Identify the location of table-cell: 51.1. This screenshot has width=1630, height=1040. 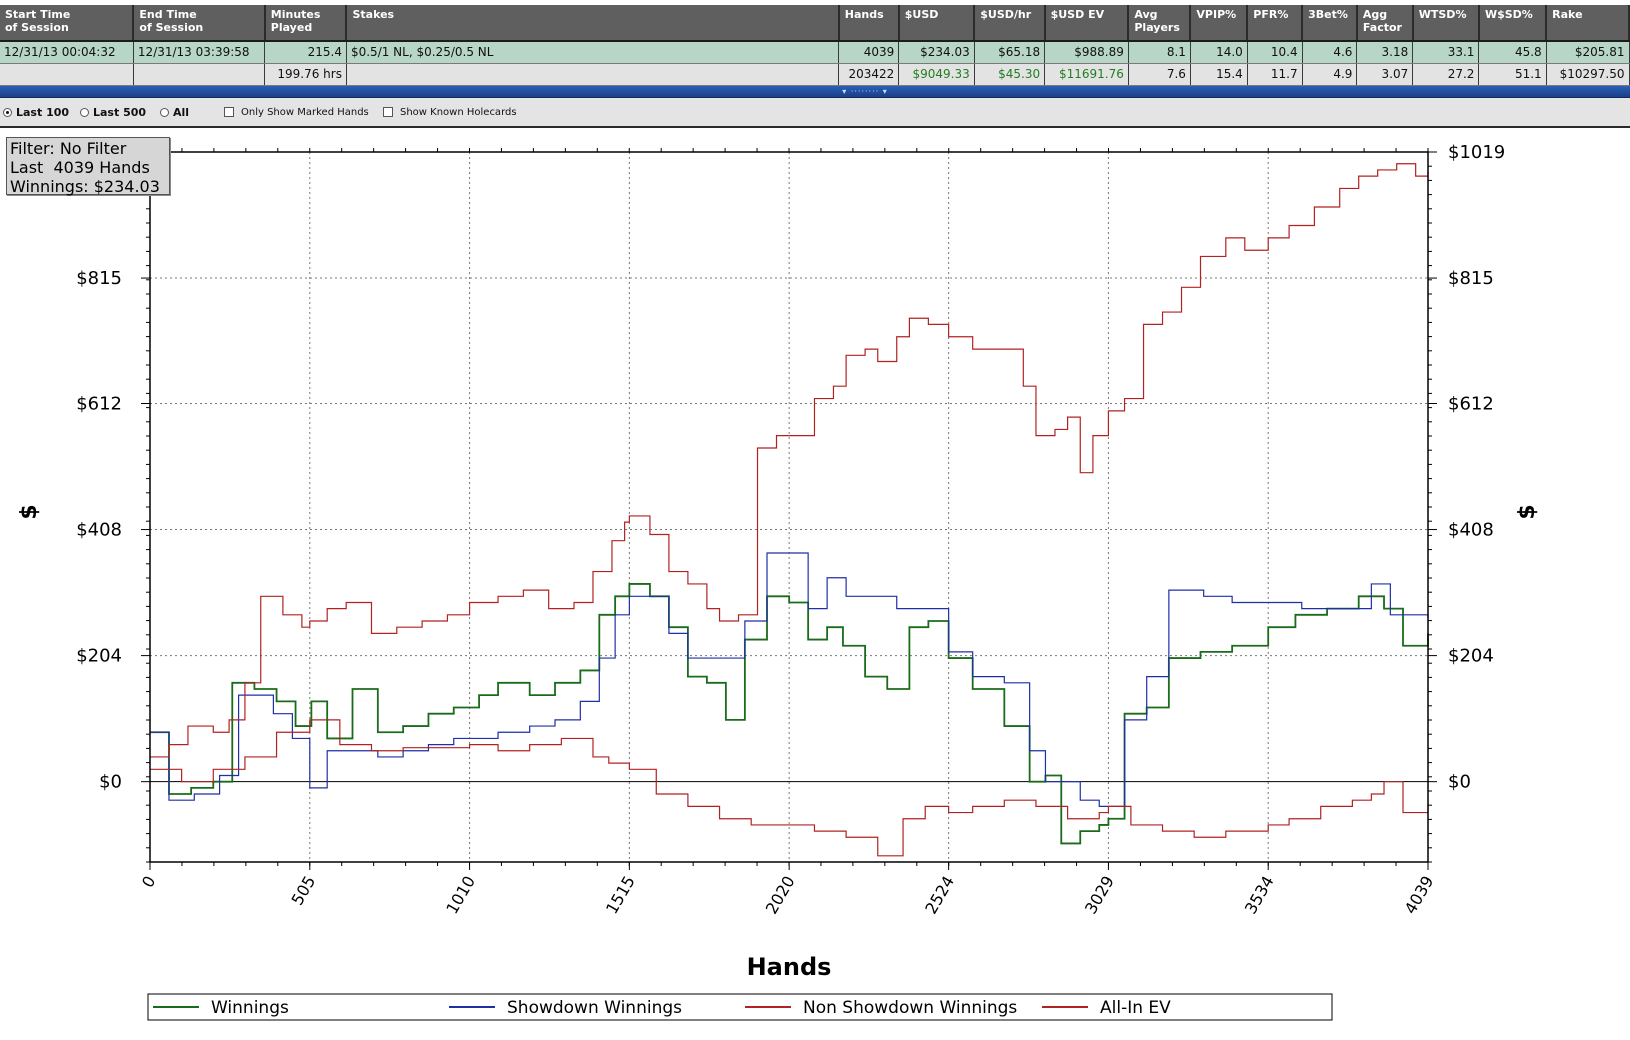
(1512, 74).